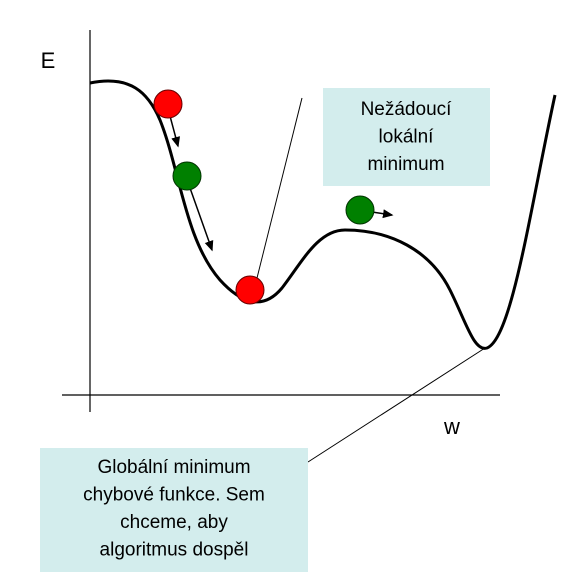  Describe the element at coordinates (407, 109) in the screenshot. I see `callout-line: Nežádoucí` at that location.